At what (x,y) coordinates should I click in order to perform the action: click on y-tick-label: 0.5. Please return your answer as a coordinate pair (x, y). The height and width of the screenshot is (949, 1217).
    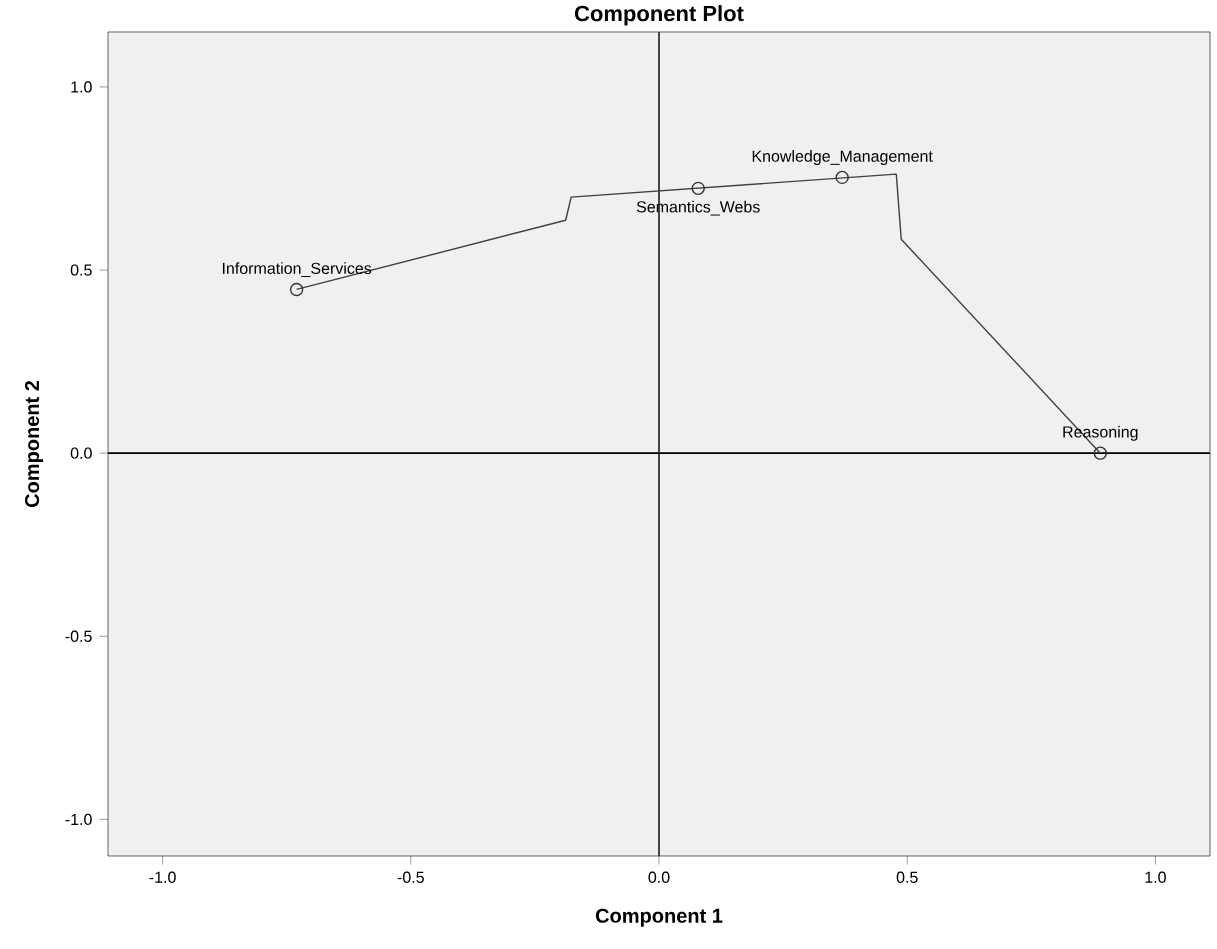
    Looking at the image, I should click on (81, 270).